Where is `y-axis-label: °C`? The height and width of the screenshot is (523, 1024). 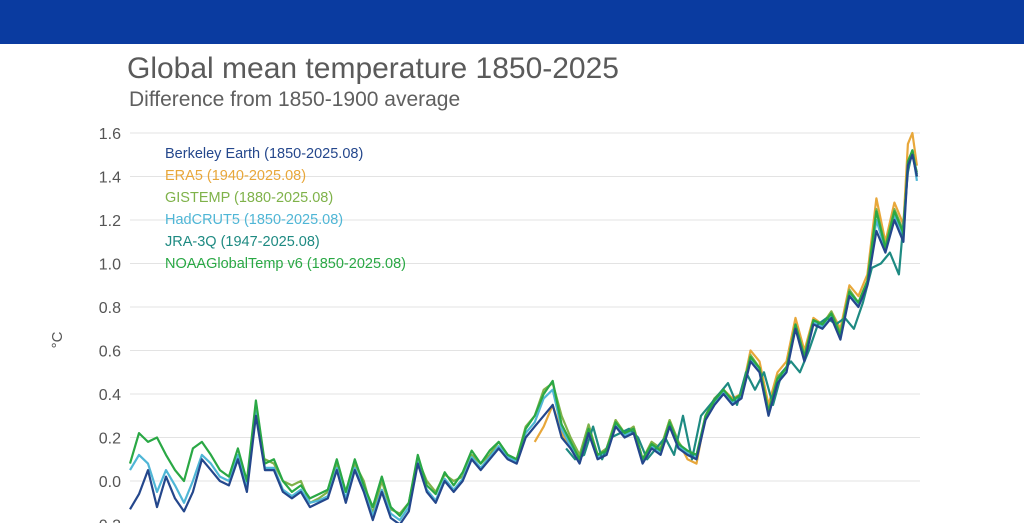
y-axis-label: °C is located at coordinates (57, 339).